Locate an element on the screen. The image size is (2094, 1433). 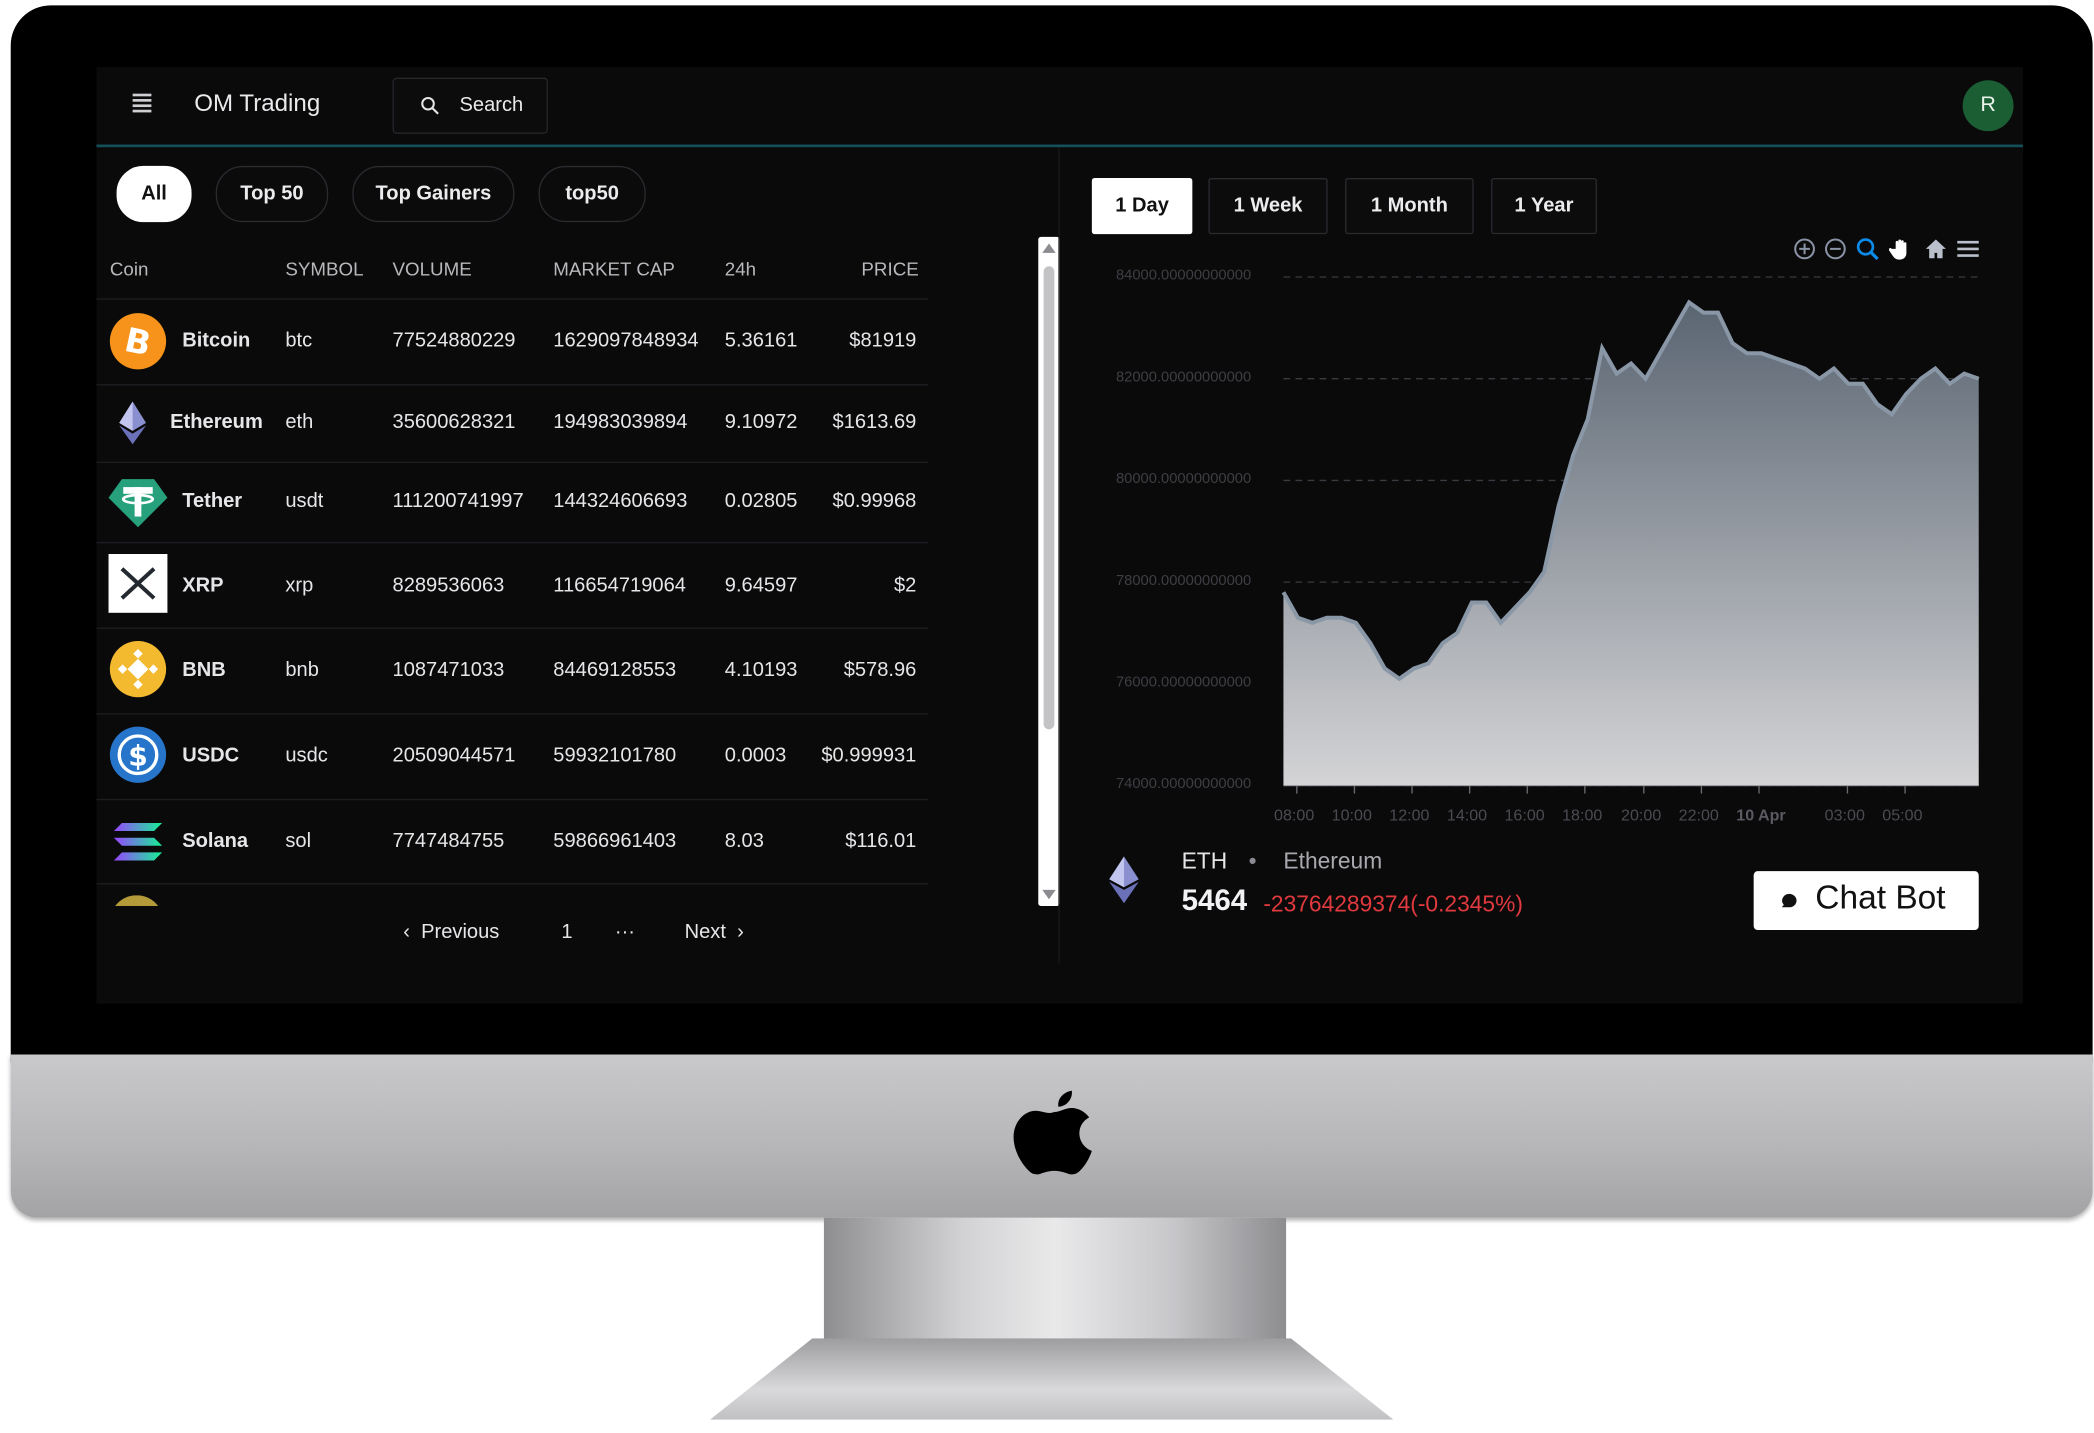
asset-symbol: ETH is located at coordinates (1204, 861).